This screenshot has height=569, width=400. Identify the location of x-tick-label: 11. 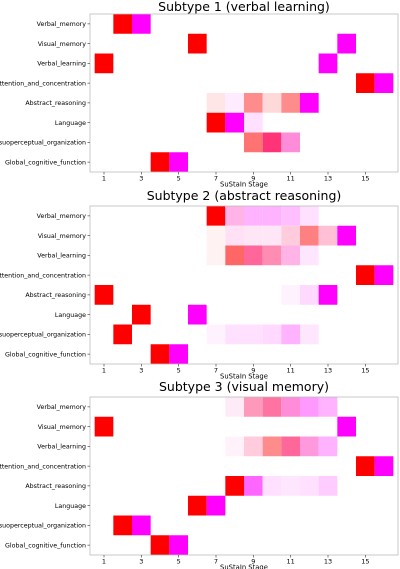
(291, 179).